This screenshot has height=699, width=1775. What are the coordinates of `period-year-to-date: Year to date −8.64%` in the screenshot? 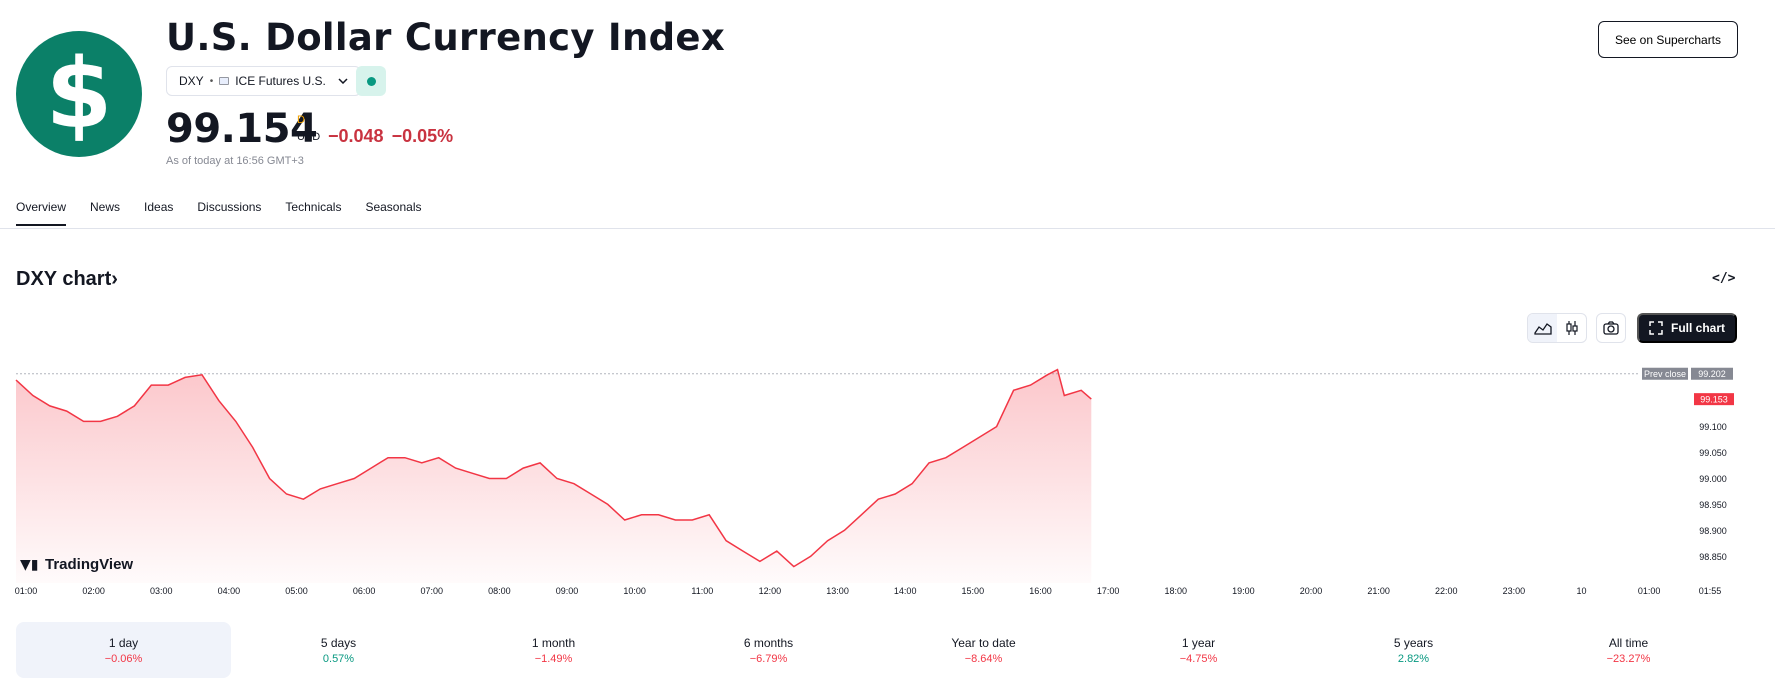 It's located at (983, 650).